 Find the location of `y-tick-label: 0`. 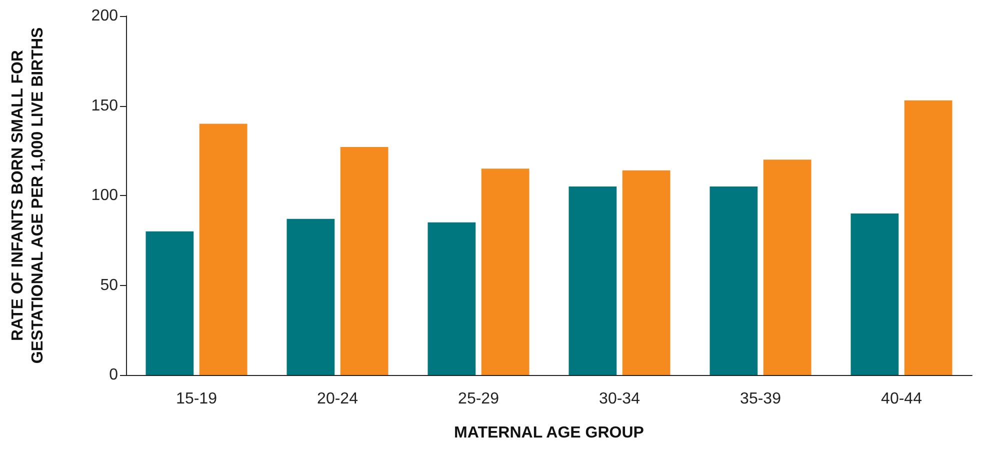

y-tick-label: 0 is located at coordinates (113, 375).